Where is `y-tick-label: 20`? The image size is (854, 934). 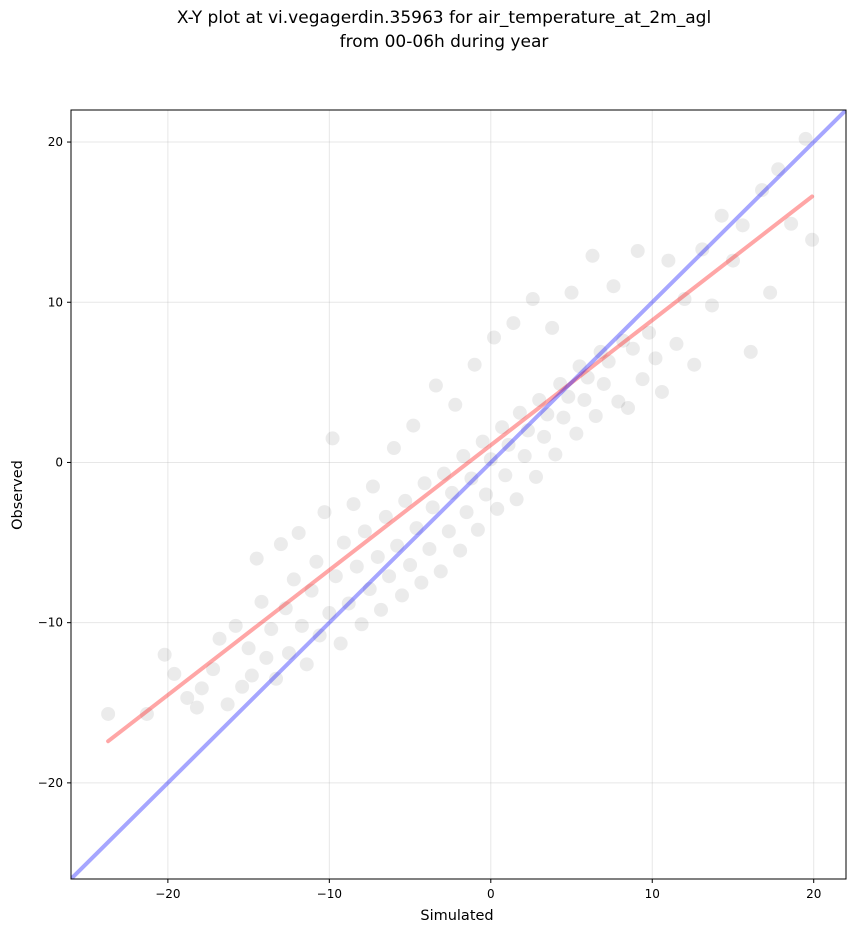
y-tick-label: 20 is located at coordinates (55, 142).